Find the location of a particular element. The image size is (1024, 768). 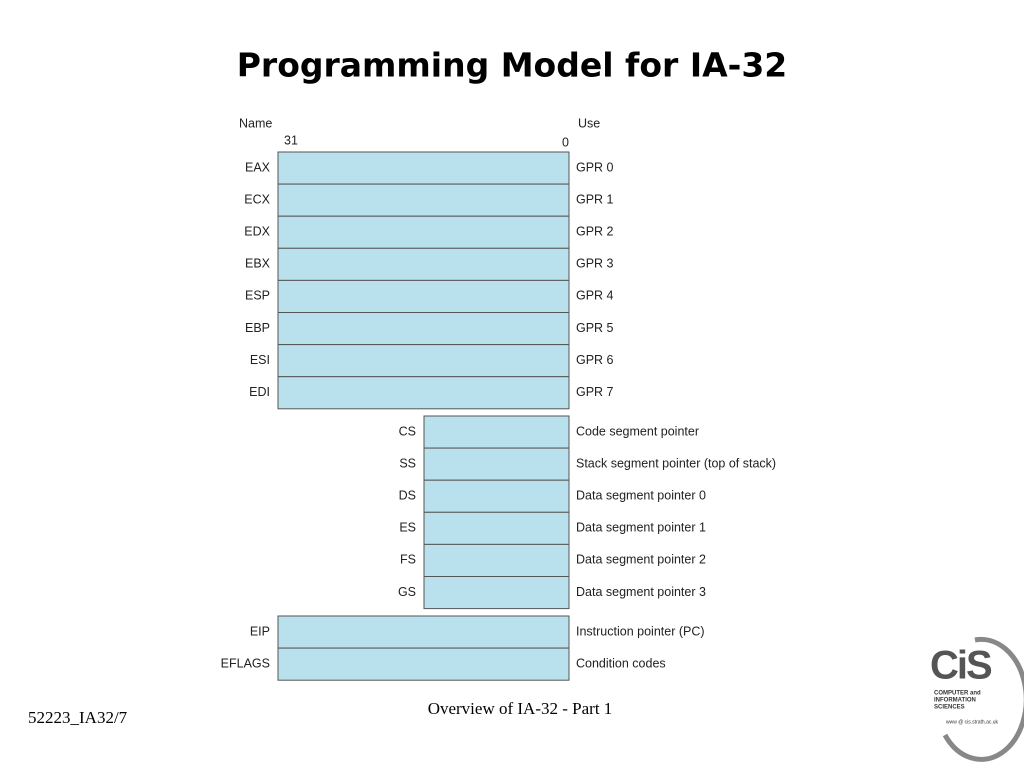

slide-title: Programming Model for IA-32 is located at coordinates (512, 65).